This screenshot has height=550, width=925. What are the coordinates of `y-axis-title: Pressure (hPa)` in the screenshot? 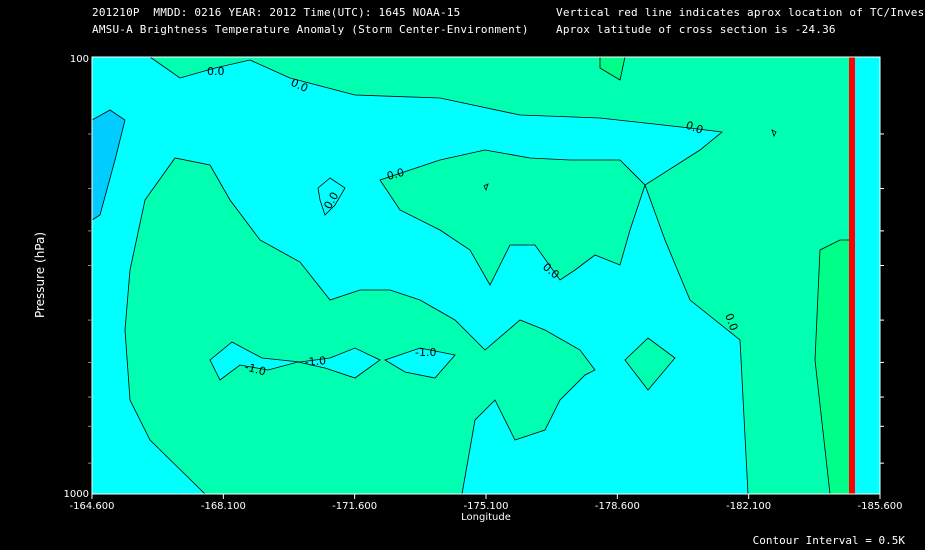 It's located at (40, 275).